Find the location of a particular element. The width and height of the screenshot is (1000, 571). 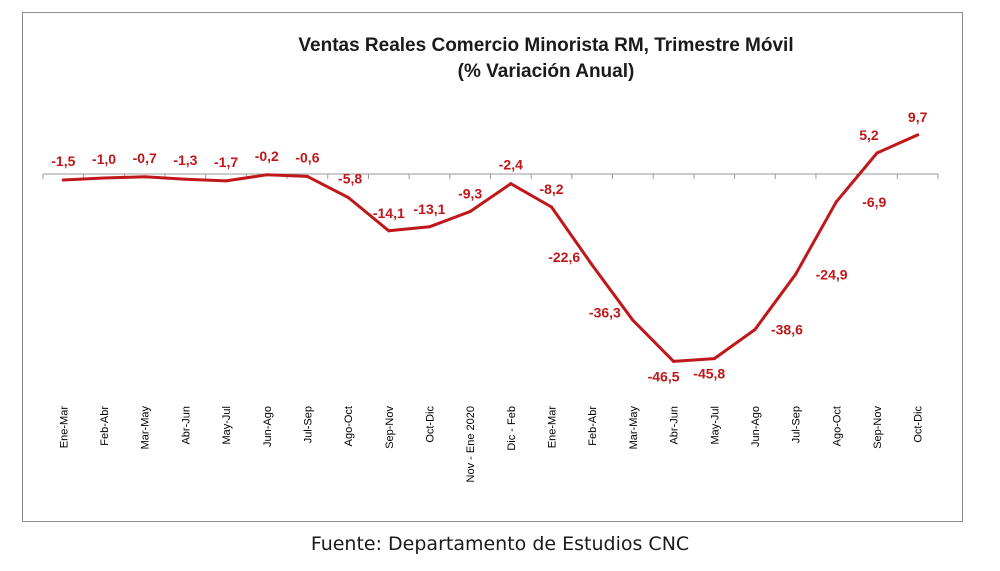

x-axis is located at coordinates (490, 176).